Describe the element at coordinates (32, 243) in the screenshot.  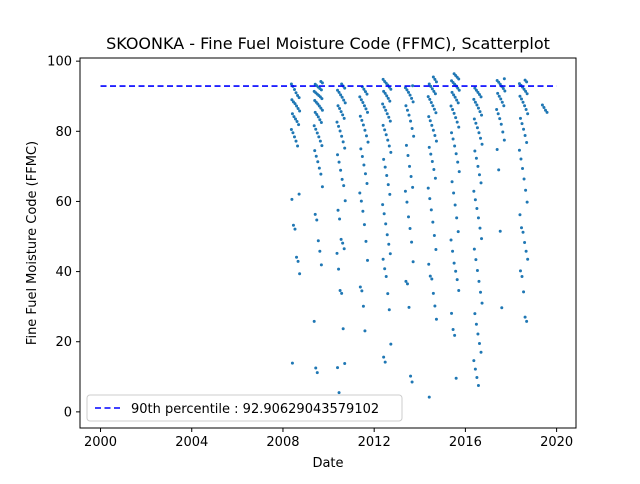
I see `y-axis-label: Fine Fuel Moisture Code (FFMC)` at that location.